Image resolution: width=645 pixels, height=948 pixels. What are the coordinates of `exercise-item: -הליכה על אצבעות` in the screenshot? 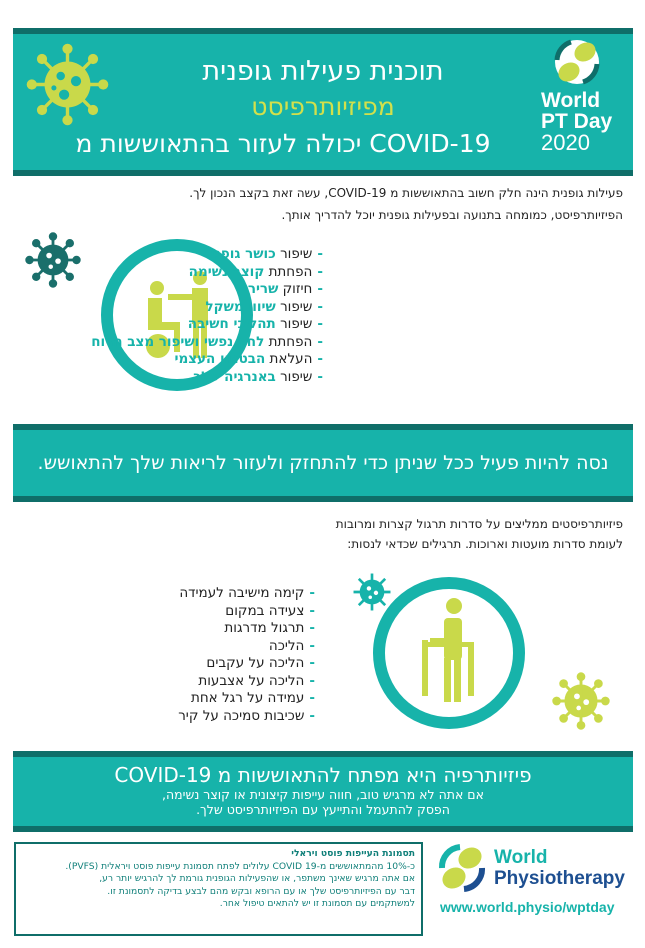 It's located at (256, 680).